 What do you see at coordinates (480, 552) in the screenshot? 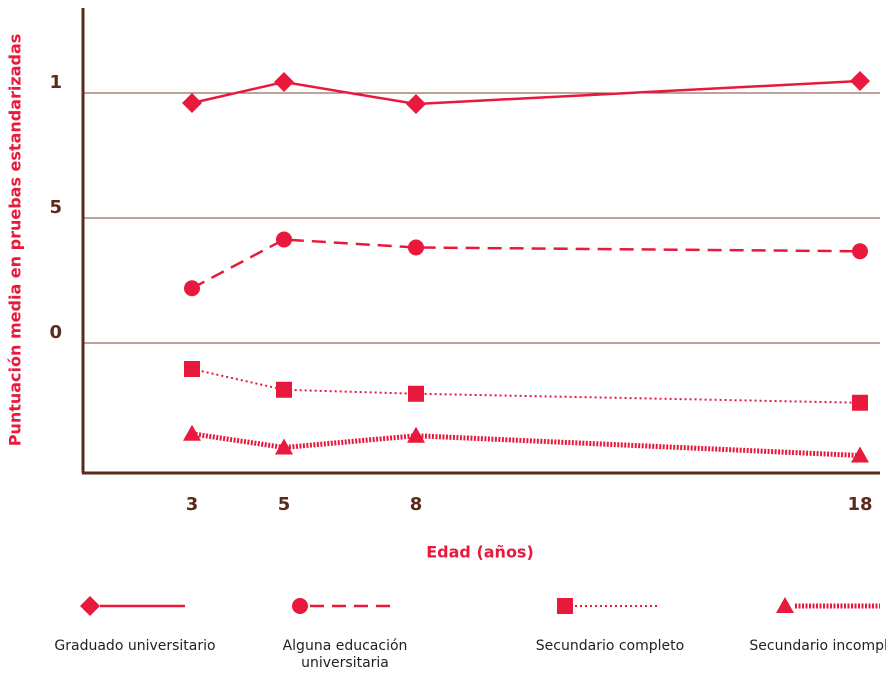
I see `x-axis-title: Edad (años)` at bounding box center [480, 552].